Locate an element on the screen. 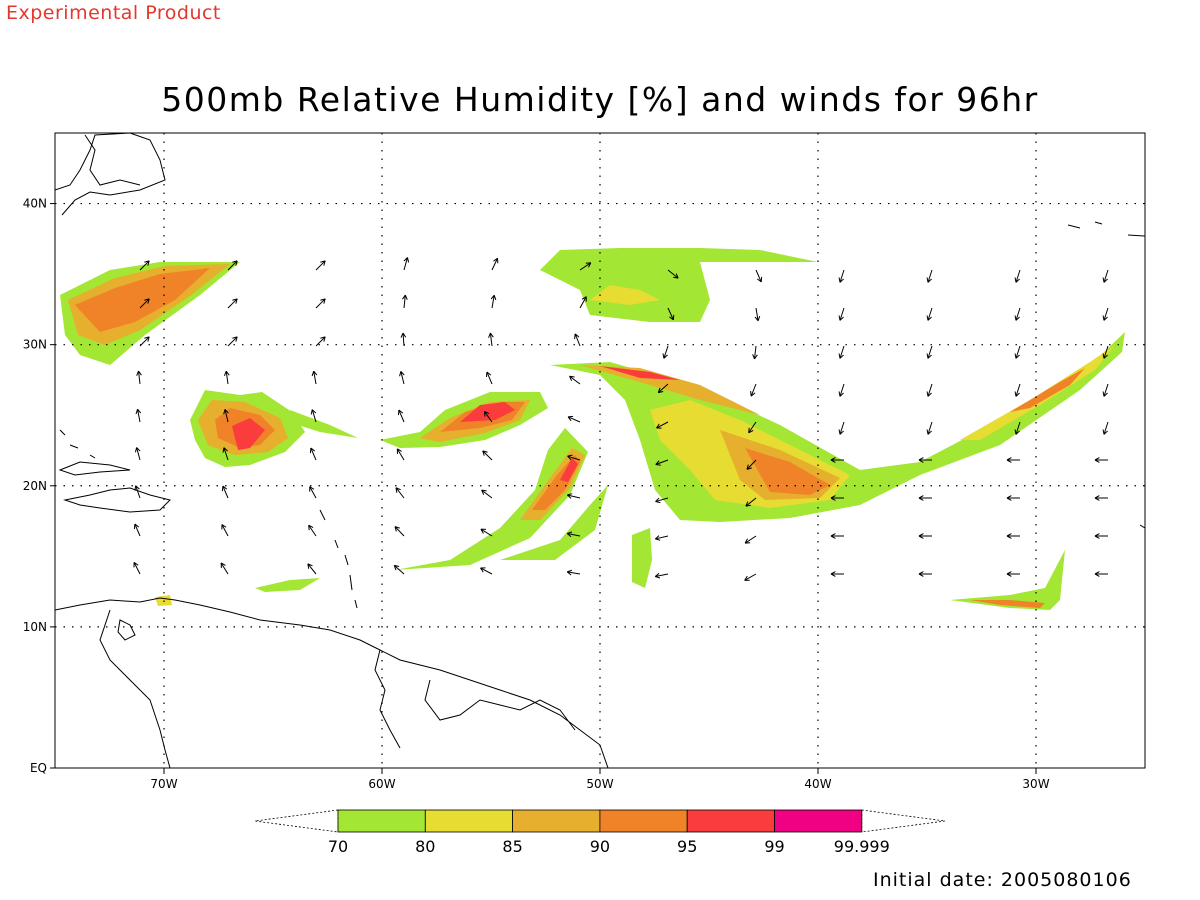 This screenshot has height=900, width=1200. colorbar-label: 99 is located at coordinates (774, 846).